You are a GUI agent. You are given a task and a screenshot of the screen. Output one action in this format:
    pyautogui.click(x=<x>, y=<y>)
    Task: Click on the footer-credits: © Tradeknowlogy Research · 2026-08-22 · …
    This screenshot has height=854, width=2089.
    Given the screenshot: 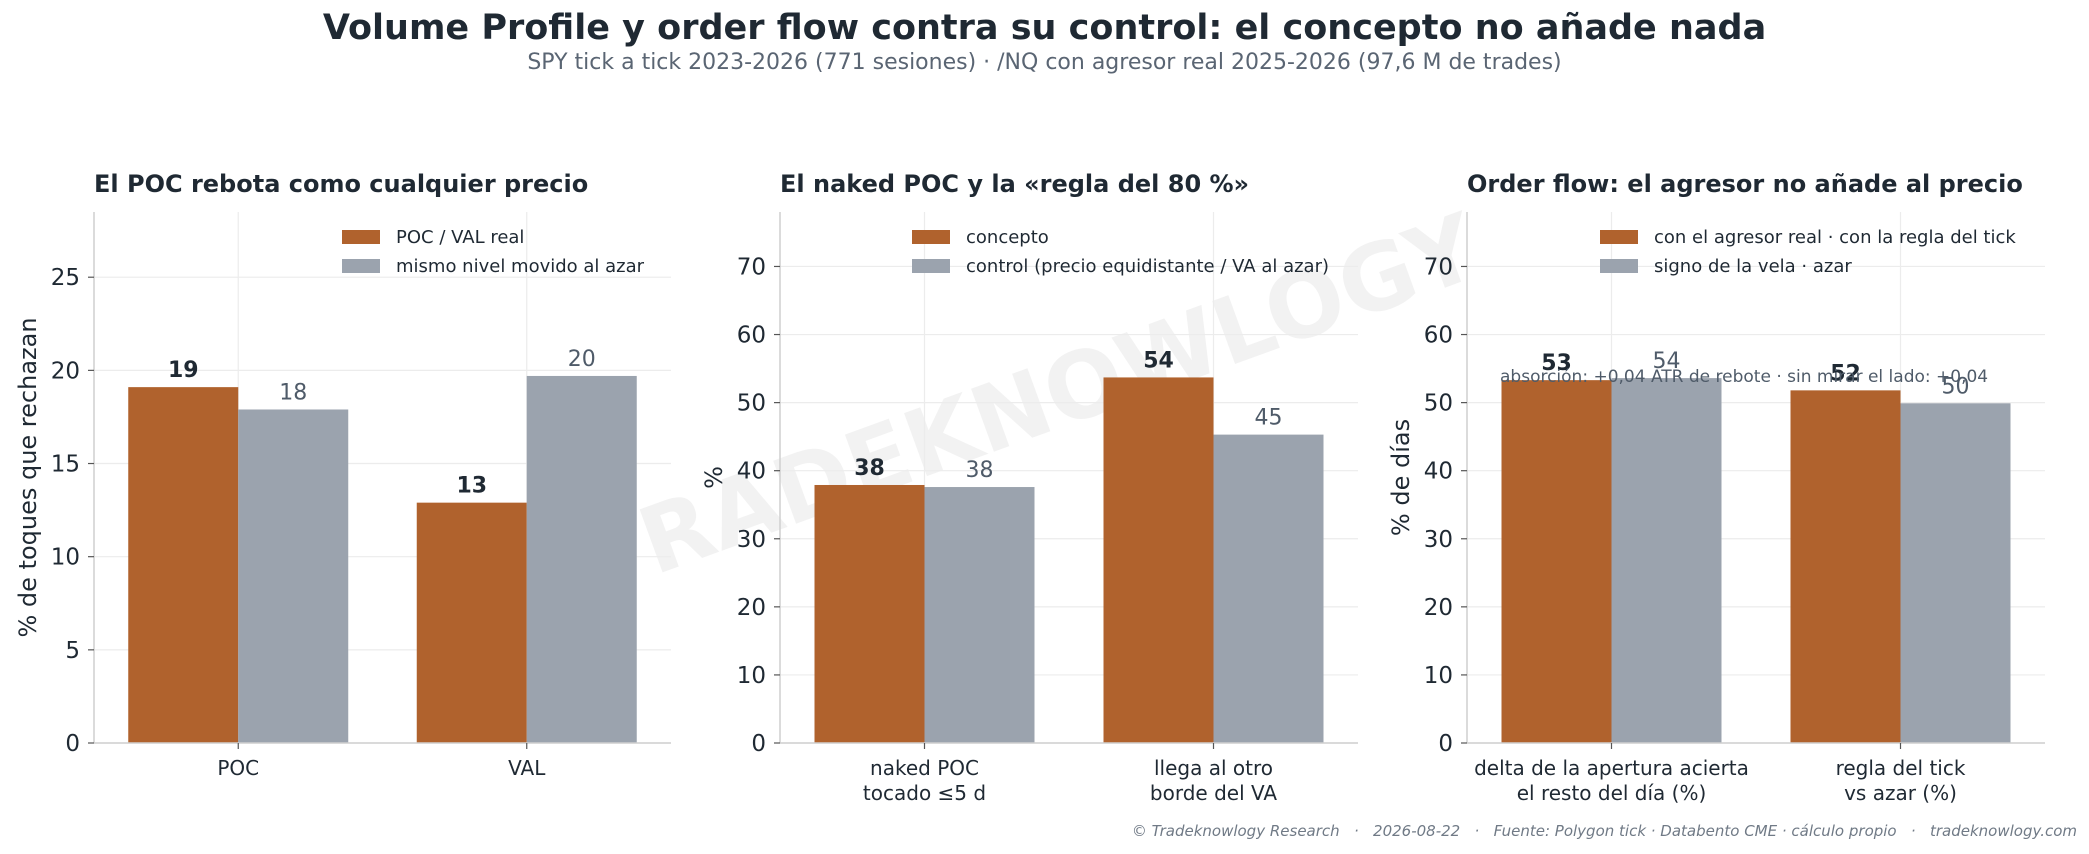 What is the action you would take?
    pyautogui.click(x=1604, y=831)
    